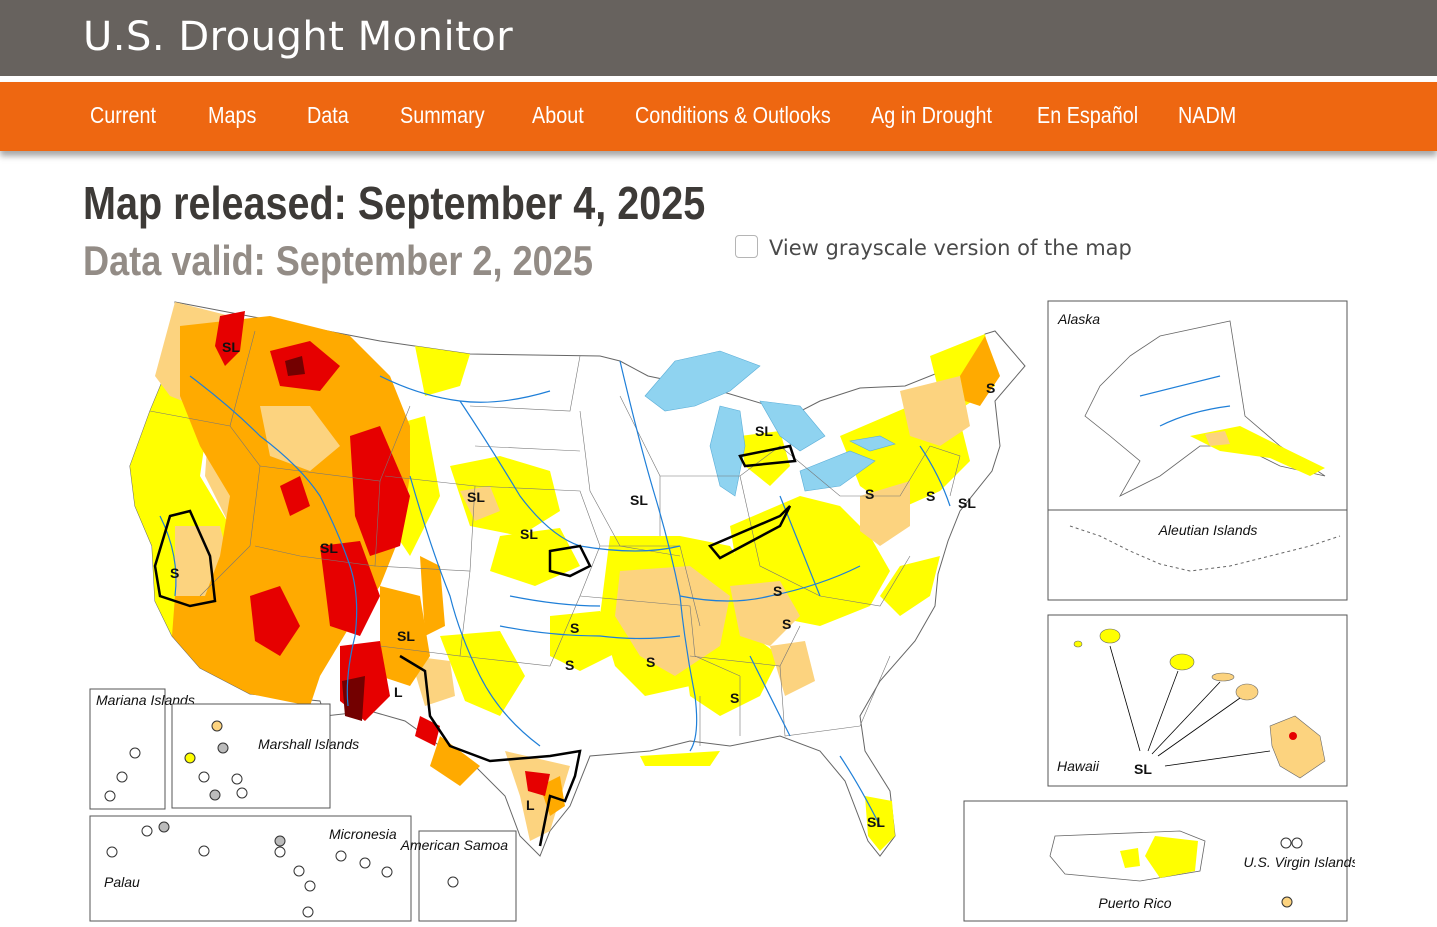  What do you see at coordinates (1207, 115) in the screenshot?
I see `nav-nadm: NADM` at bounding box center [1207, 115].